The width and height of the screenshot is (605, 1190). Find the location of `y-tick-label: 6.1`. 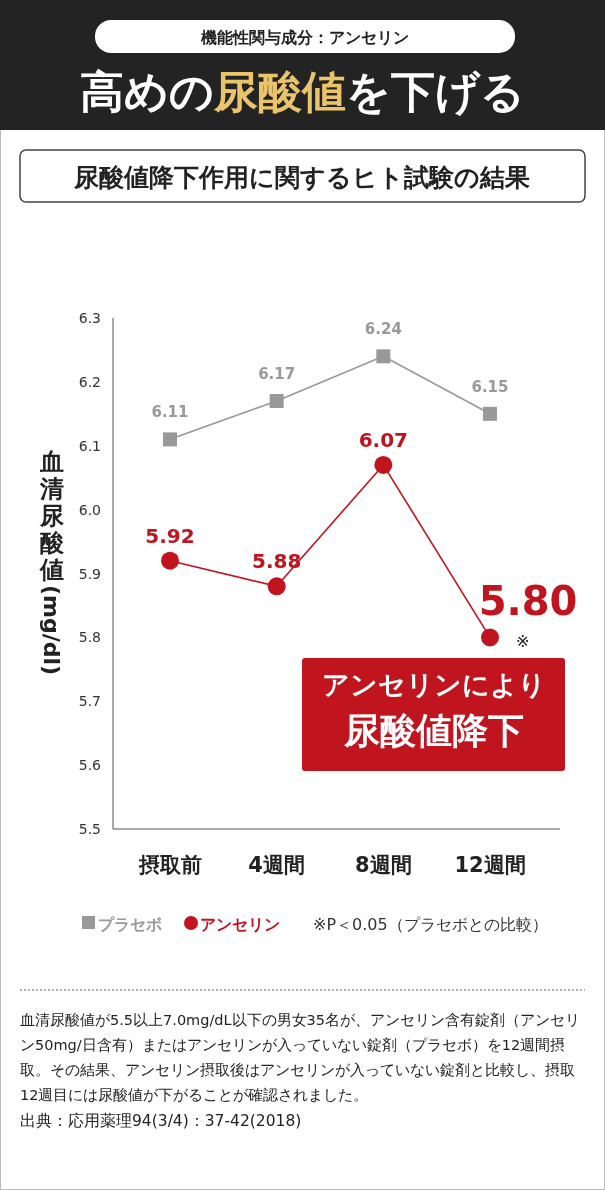

y-tick-label: 6.1 is located at coordinates (89, 445).